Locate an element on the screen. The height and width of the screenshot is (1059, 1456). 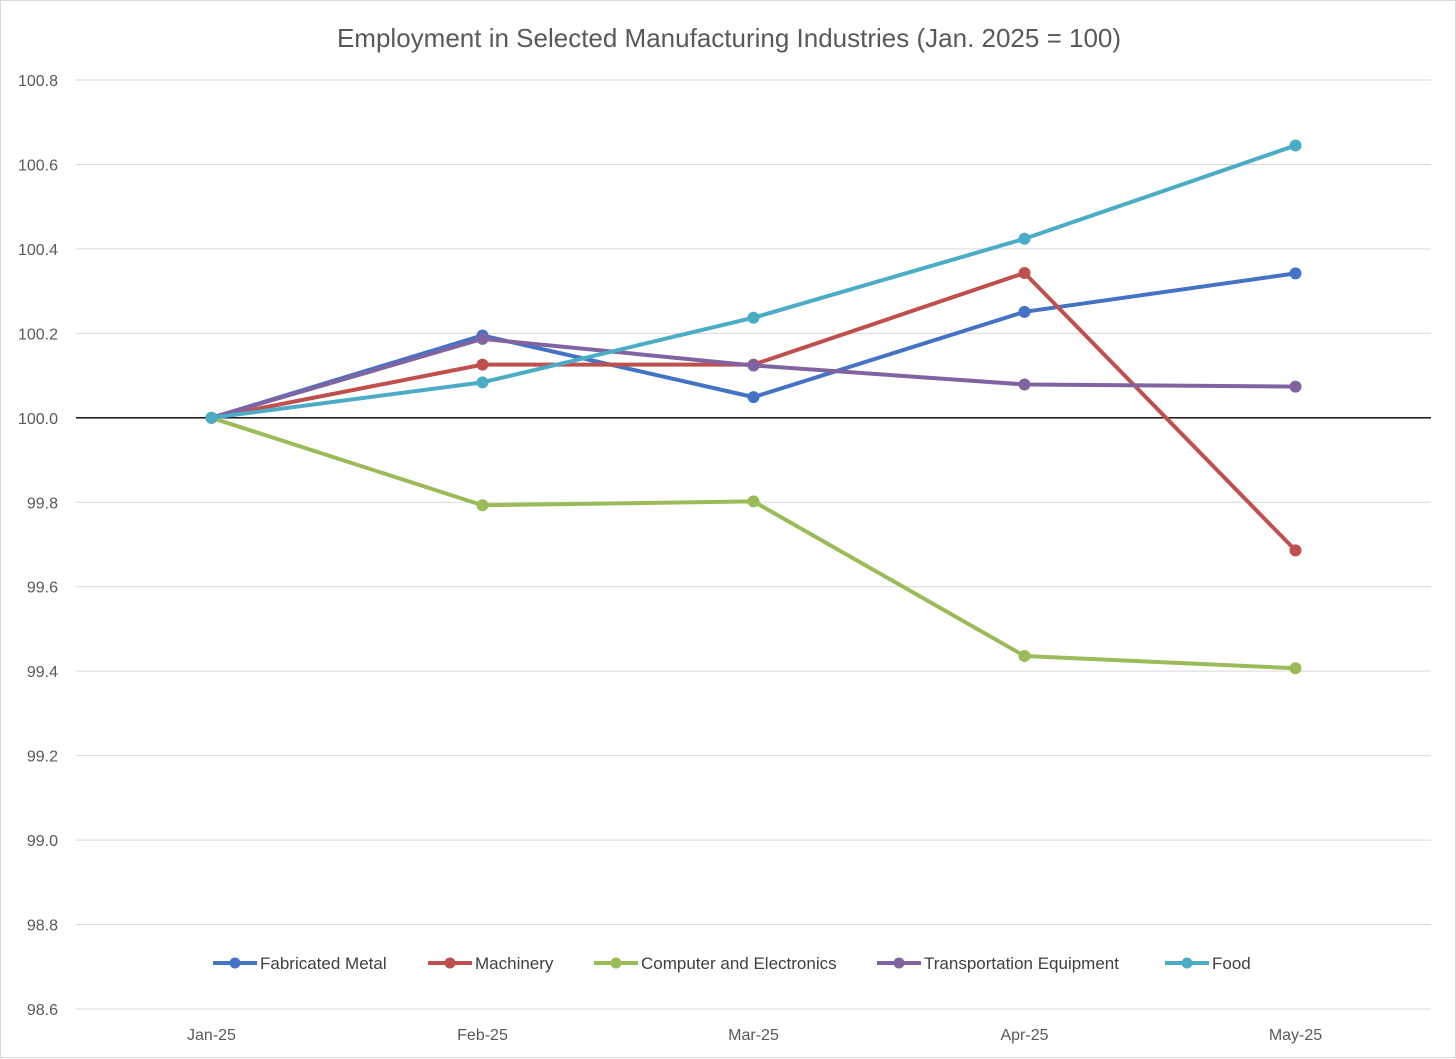
series-fabricated-metal is located at coordinates (753, 345).